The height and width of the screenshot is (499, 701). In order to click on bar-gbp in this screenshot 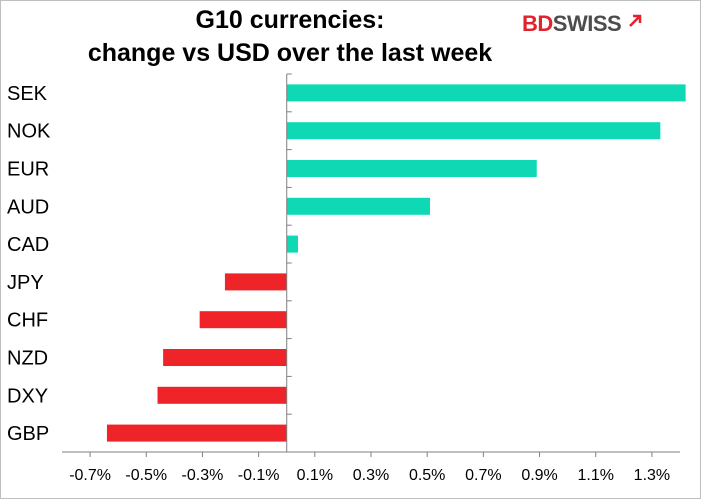, I will do `click(196, 433)`.